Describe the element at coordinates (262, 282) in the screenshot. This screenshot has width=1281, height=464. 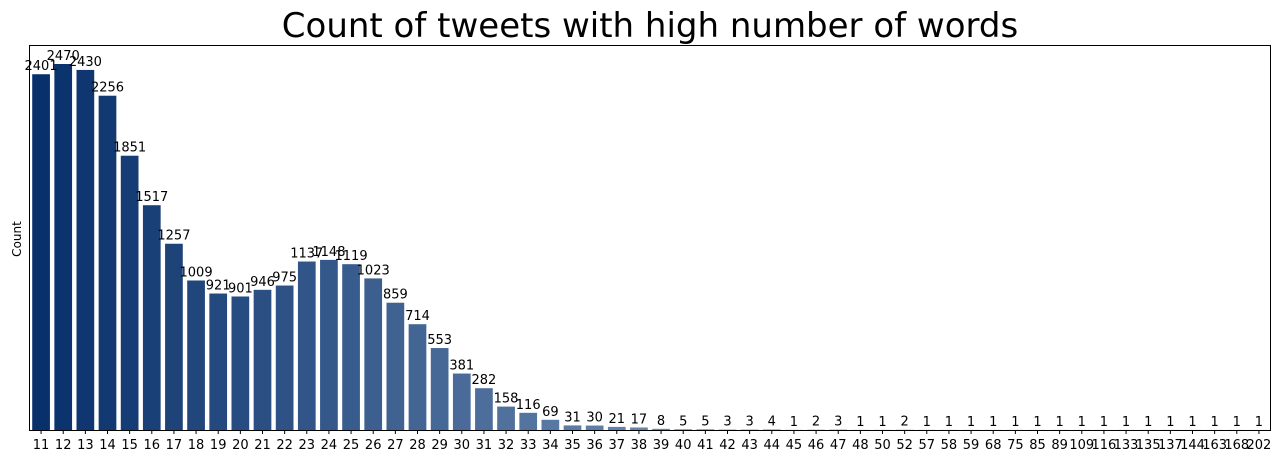
I see `data-label-21: 946` at that location.